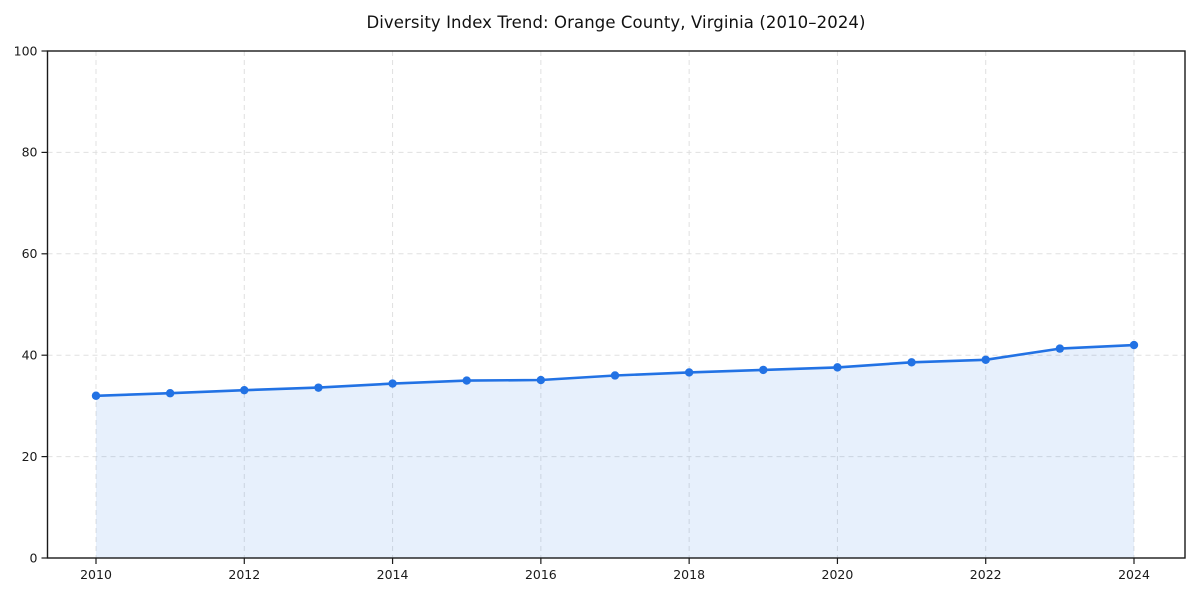 Image resolution: width=1200 pixels, height=600 pixels. Describe the element at coordinates (96, 395) in the screenshot. I see `data-point-2010` at that location.